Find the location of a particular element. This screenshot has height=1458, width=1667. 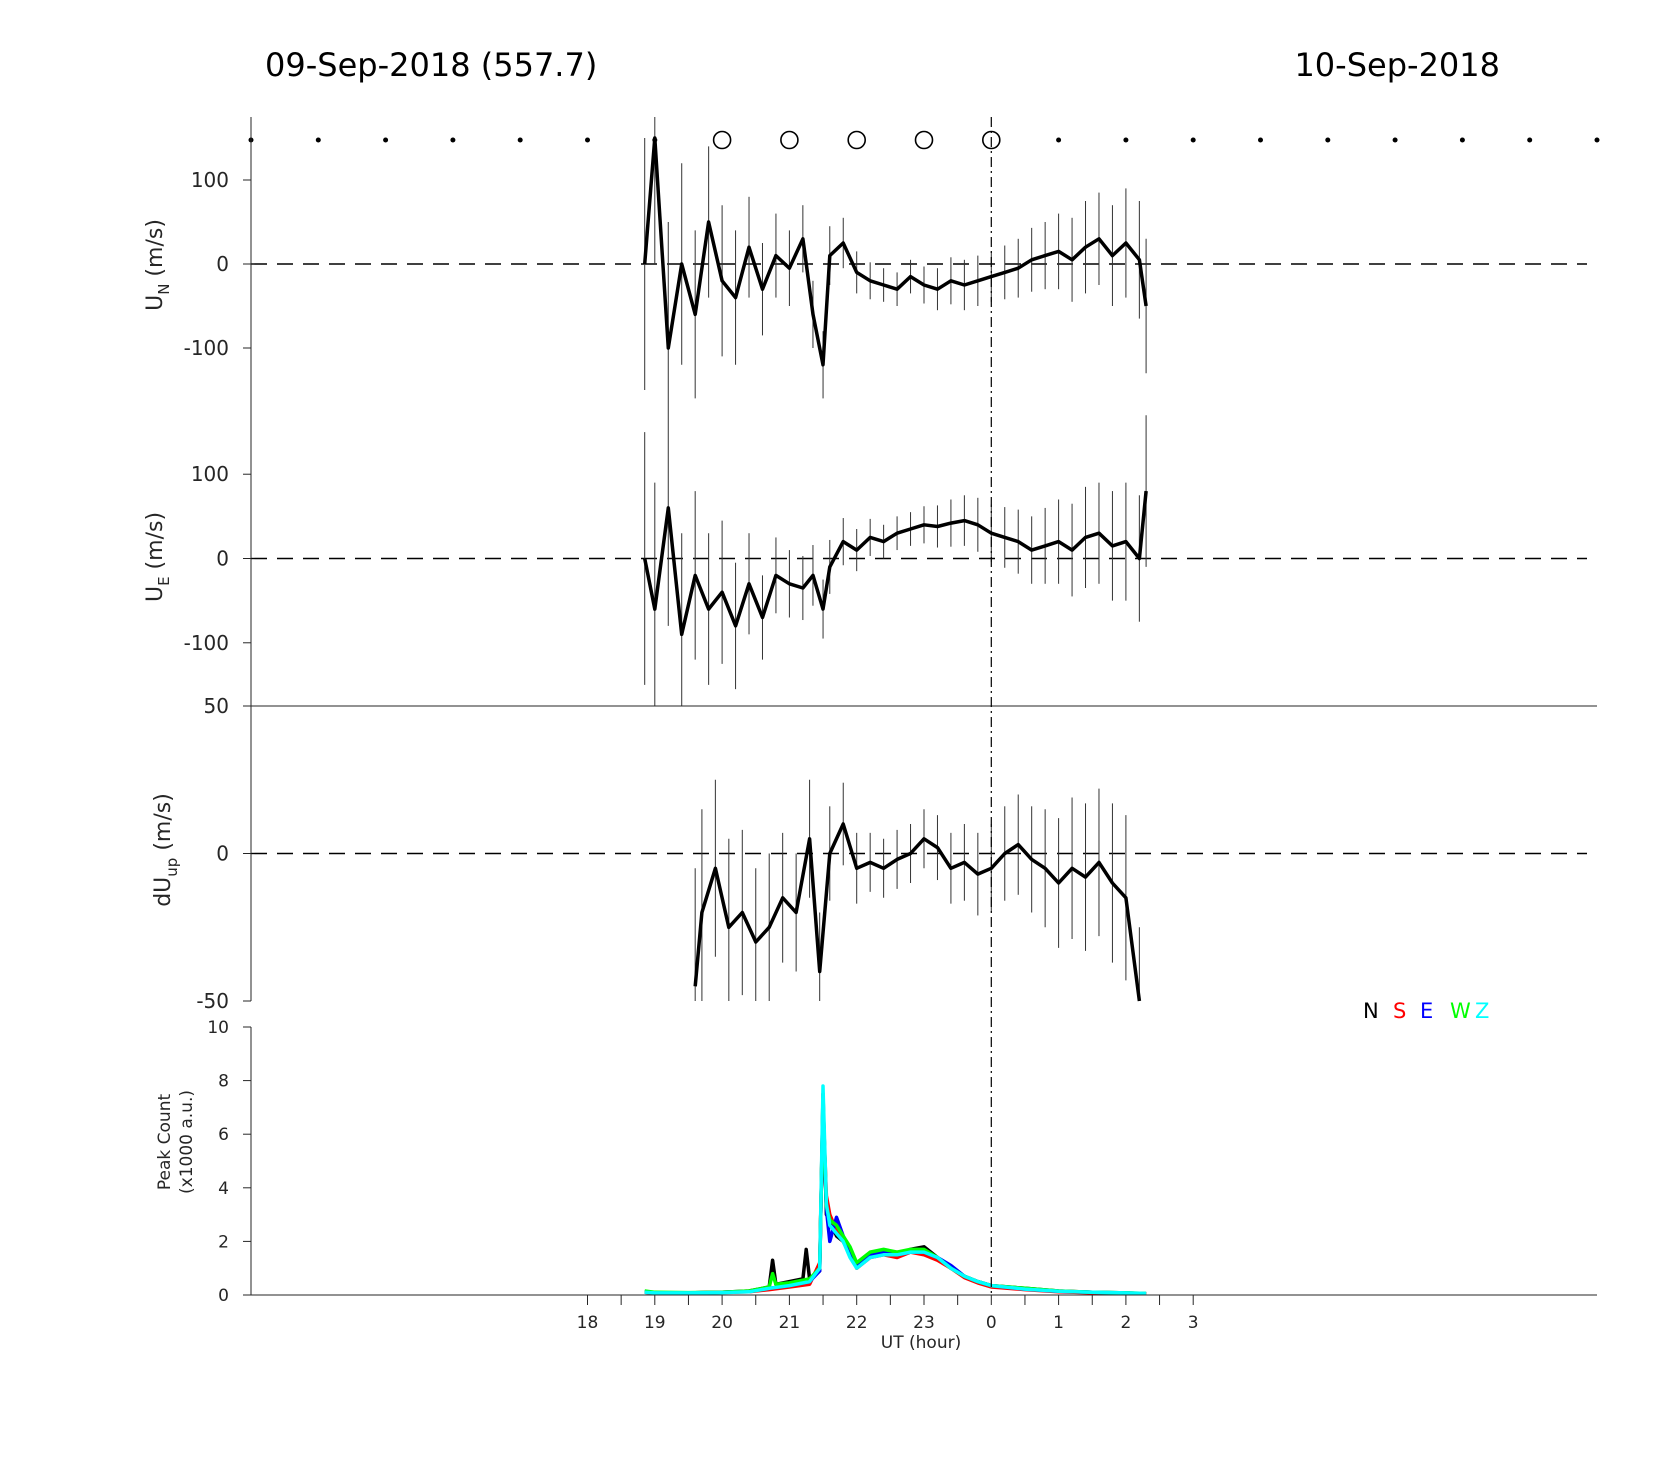

x-tick-label-5: 23 is located at coordinates (924, 1323).